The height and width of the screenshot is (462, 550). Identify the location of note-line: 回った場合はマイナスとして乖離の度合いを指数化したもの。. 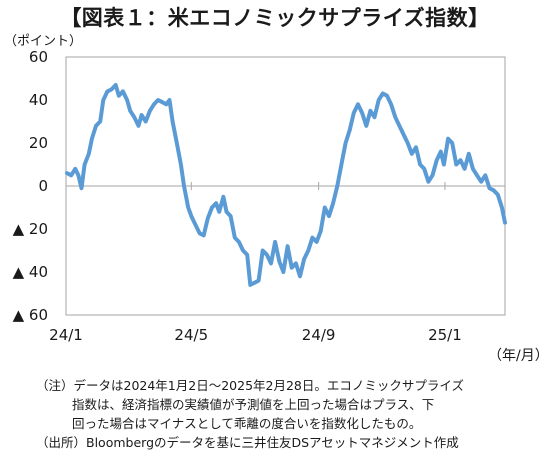
(247, 423).